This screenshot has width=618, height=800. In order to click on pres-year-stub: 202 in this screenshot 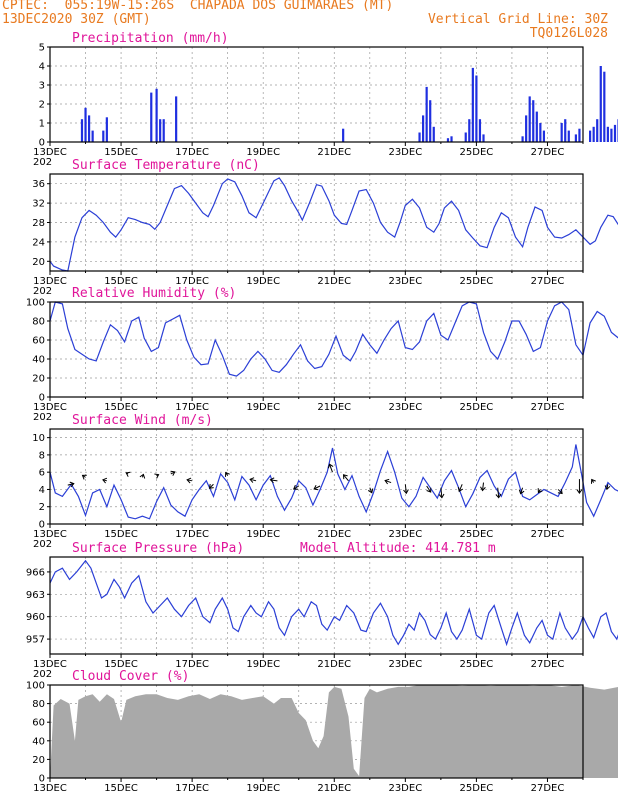, I will do `click(42, 674)`.